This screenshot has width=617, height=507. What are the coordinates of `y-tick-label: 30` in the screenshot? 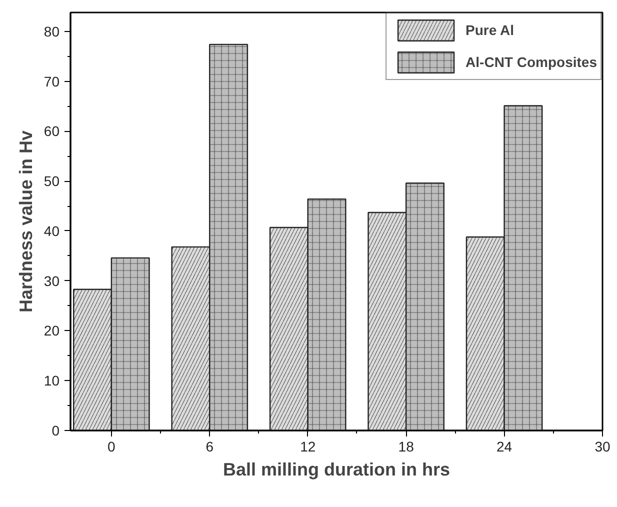 It's located at (52, 280).